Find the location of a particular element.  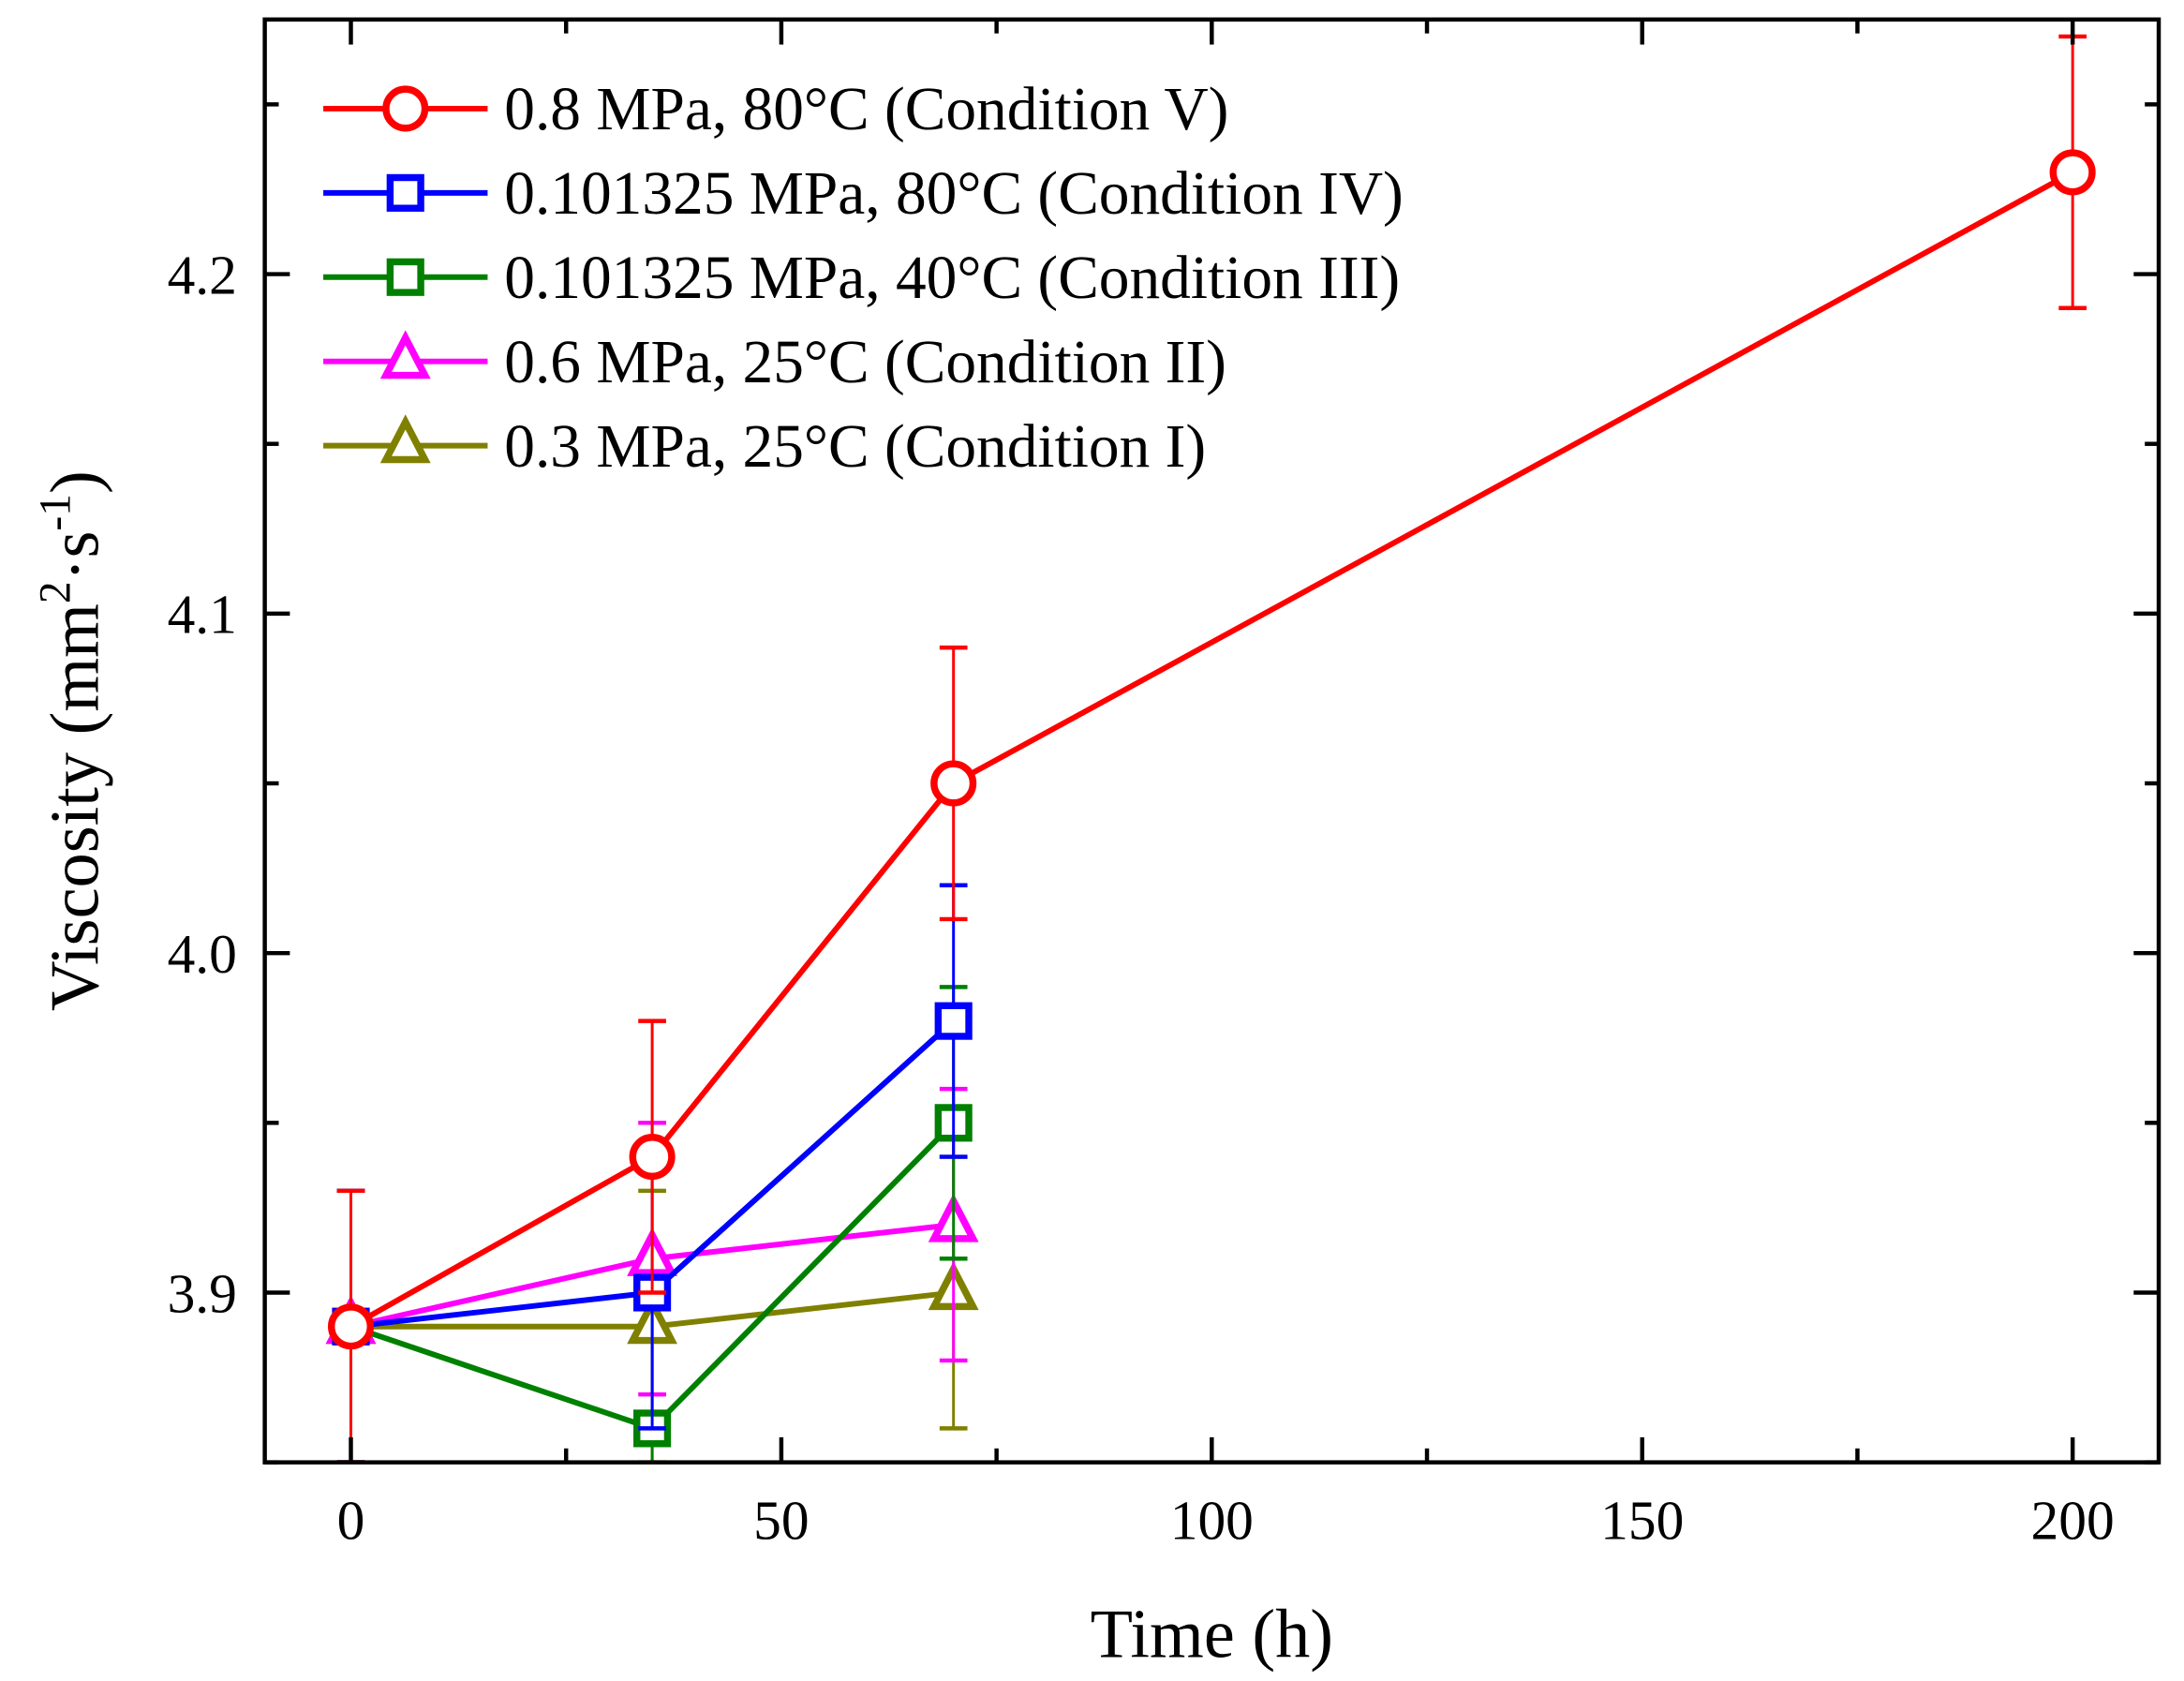

y-tick-label: 4.2 is located at coordinates (202, 274).